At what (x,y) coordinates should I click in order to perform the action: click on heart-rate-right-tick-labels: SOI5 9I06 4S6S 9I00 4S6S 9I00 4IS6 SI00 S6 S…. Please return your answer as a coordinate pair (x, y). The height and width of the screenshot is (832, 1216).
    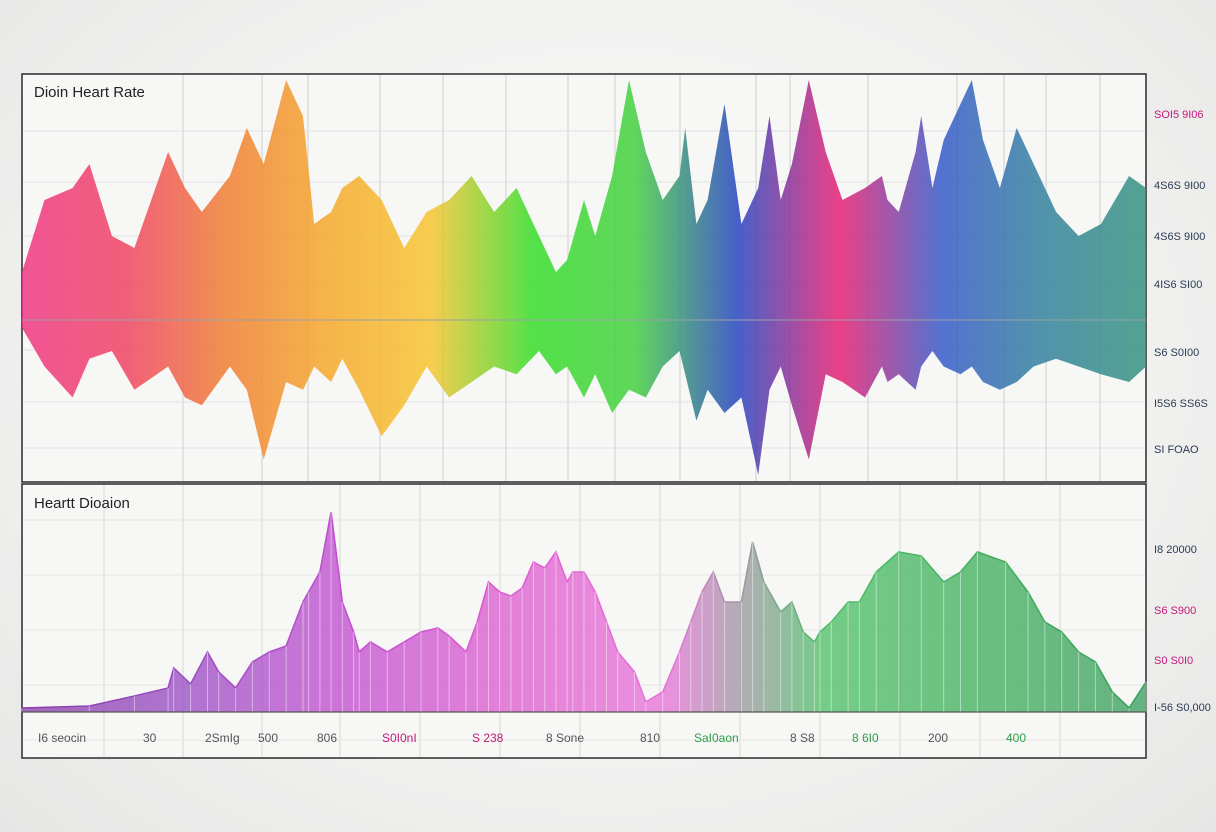
    Looking at the image, I should click on (1181, 282).